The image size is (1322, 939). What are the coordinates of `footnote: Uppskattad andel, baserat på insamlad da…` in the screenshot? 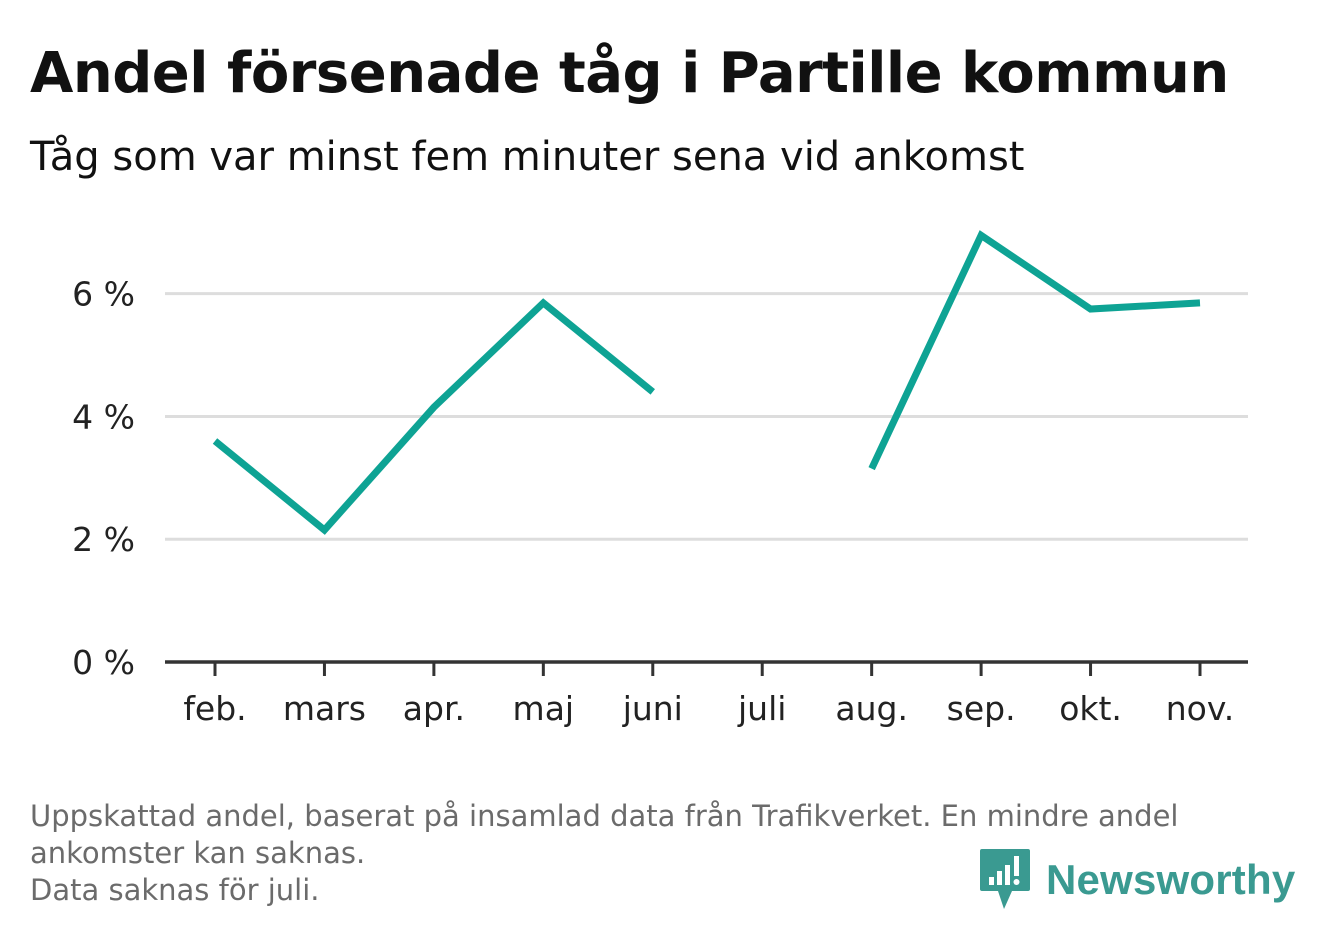 It's located at (604, 853).